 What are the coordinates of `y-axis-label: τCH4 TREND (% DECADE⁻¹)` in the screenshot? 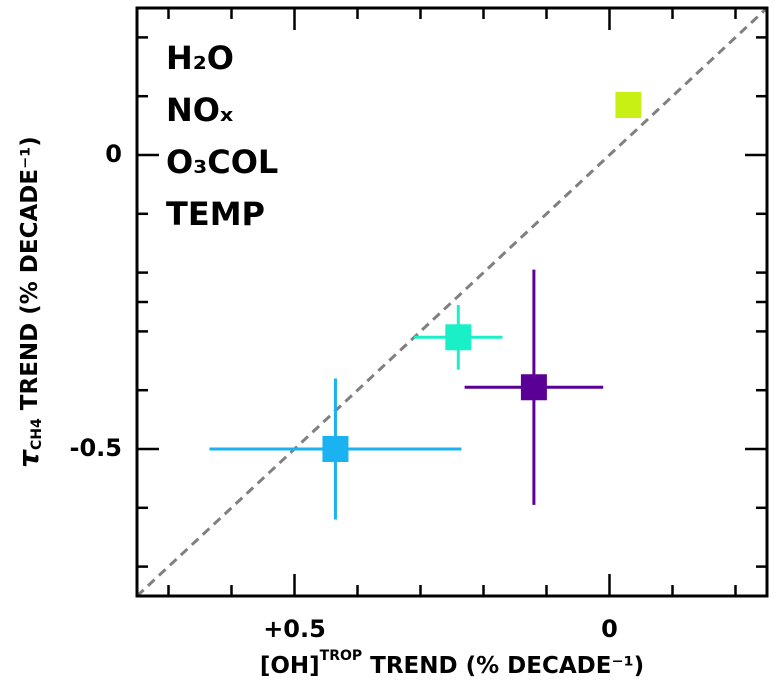 It's located at (28, 302).